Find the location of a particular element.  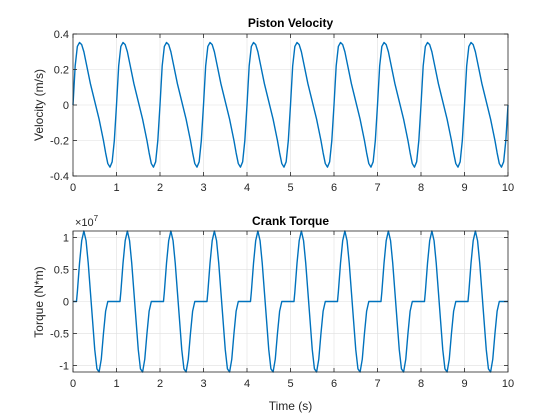

torque-x-tick-label: 9 is located at coordinates (464, 384).